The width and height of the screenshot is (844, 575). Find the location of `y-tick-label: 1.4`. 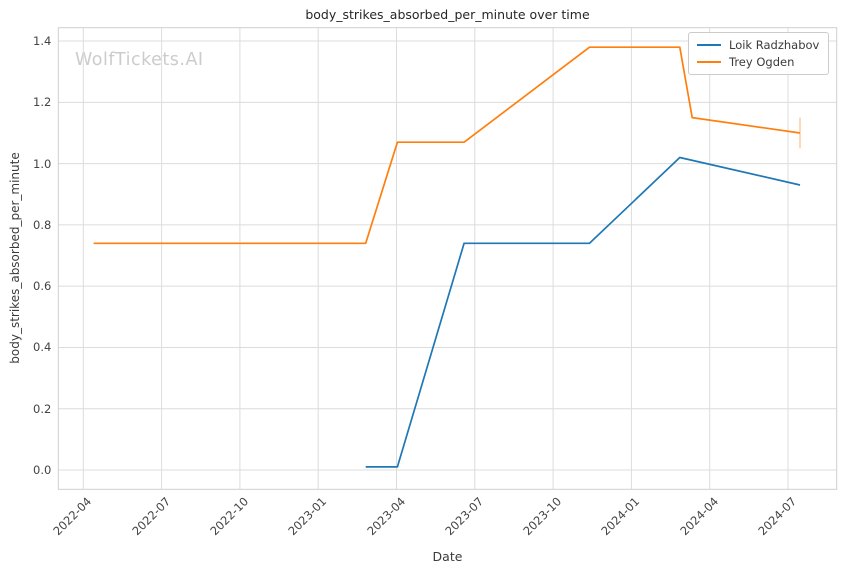

y-tick-label: 1.4 is located at coordinates (42, 41).